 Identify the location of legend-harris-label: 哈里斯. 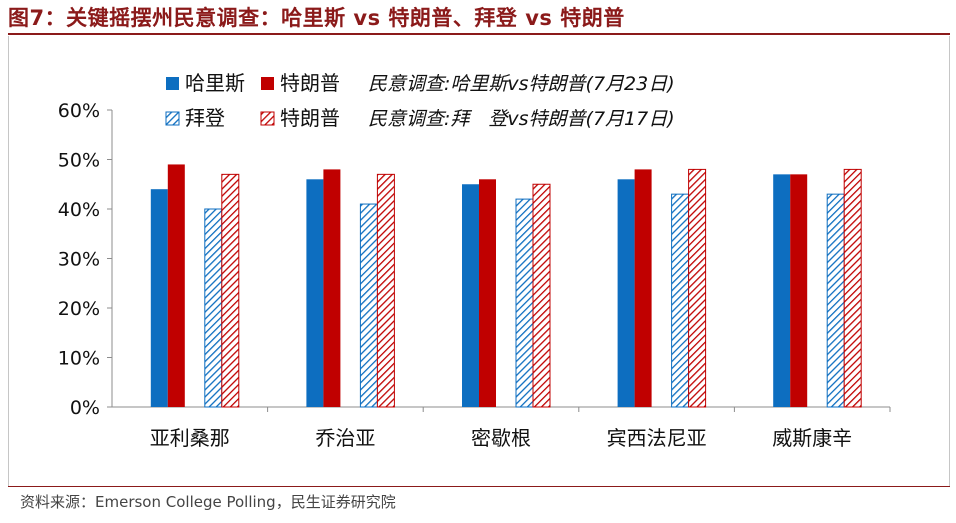
(215, 83).